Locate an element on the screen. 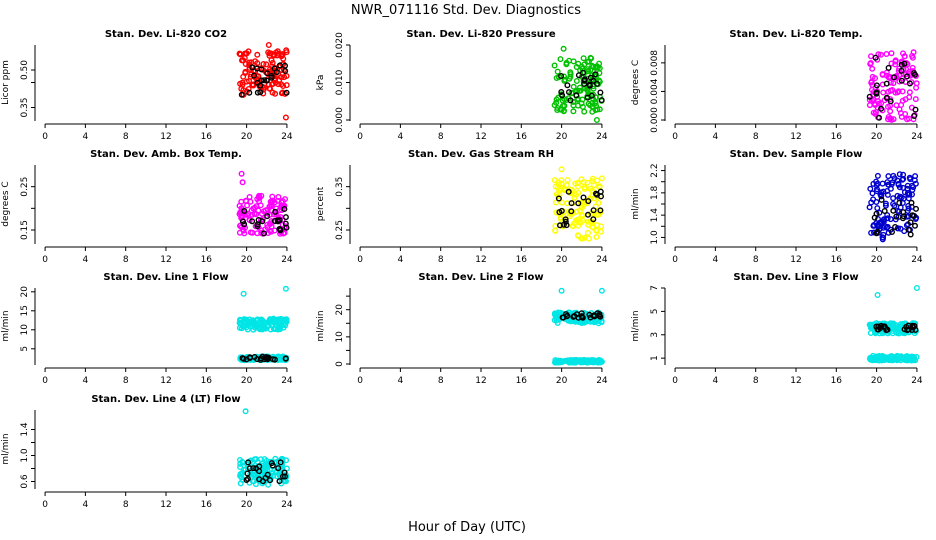 The image size is (936, 540). x-tick-label: 20 is located at coordinates (247, 137).